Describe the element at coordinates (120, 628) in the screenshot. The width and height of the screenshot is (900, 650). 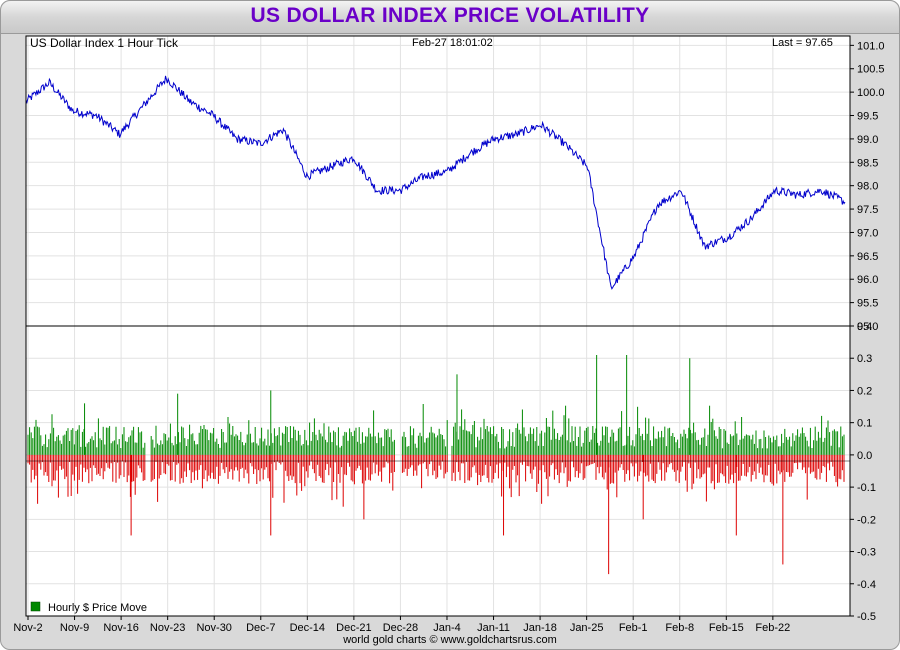
I see `x-tick-label: Nov-16` at that location.